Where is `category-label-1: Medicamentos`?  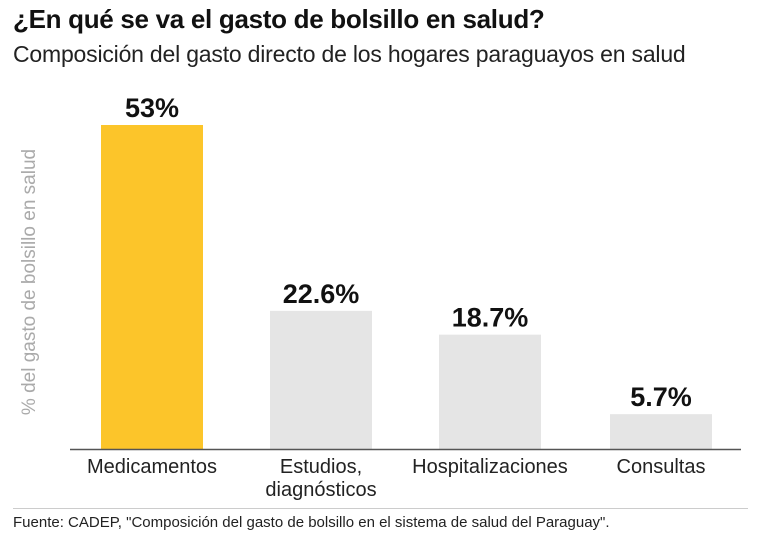
category-label-1: Medicamentos is located at coordinates (152, 467).